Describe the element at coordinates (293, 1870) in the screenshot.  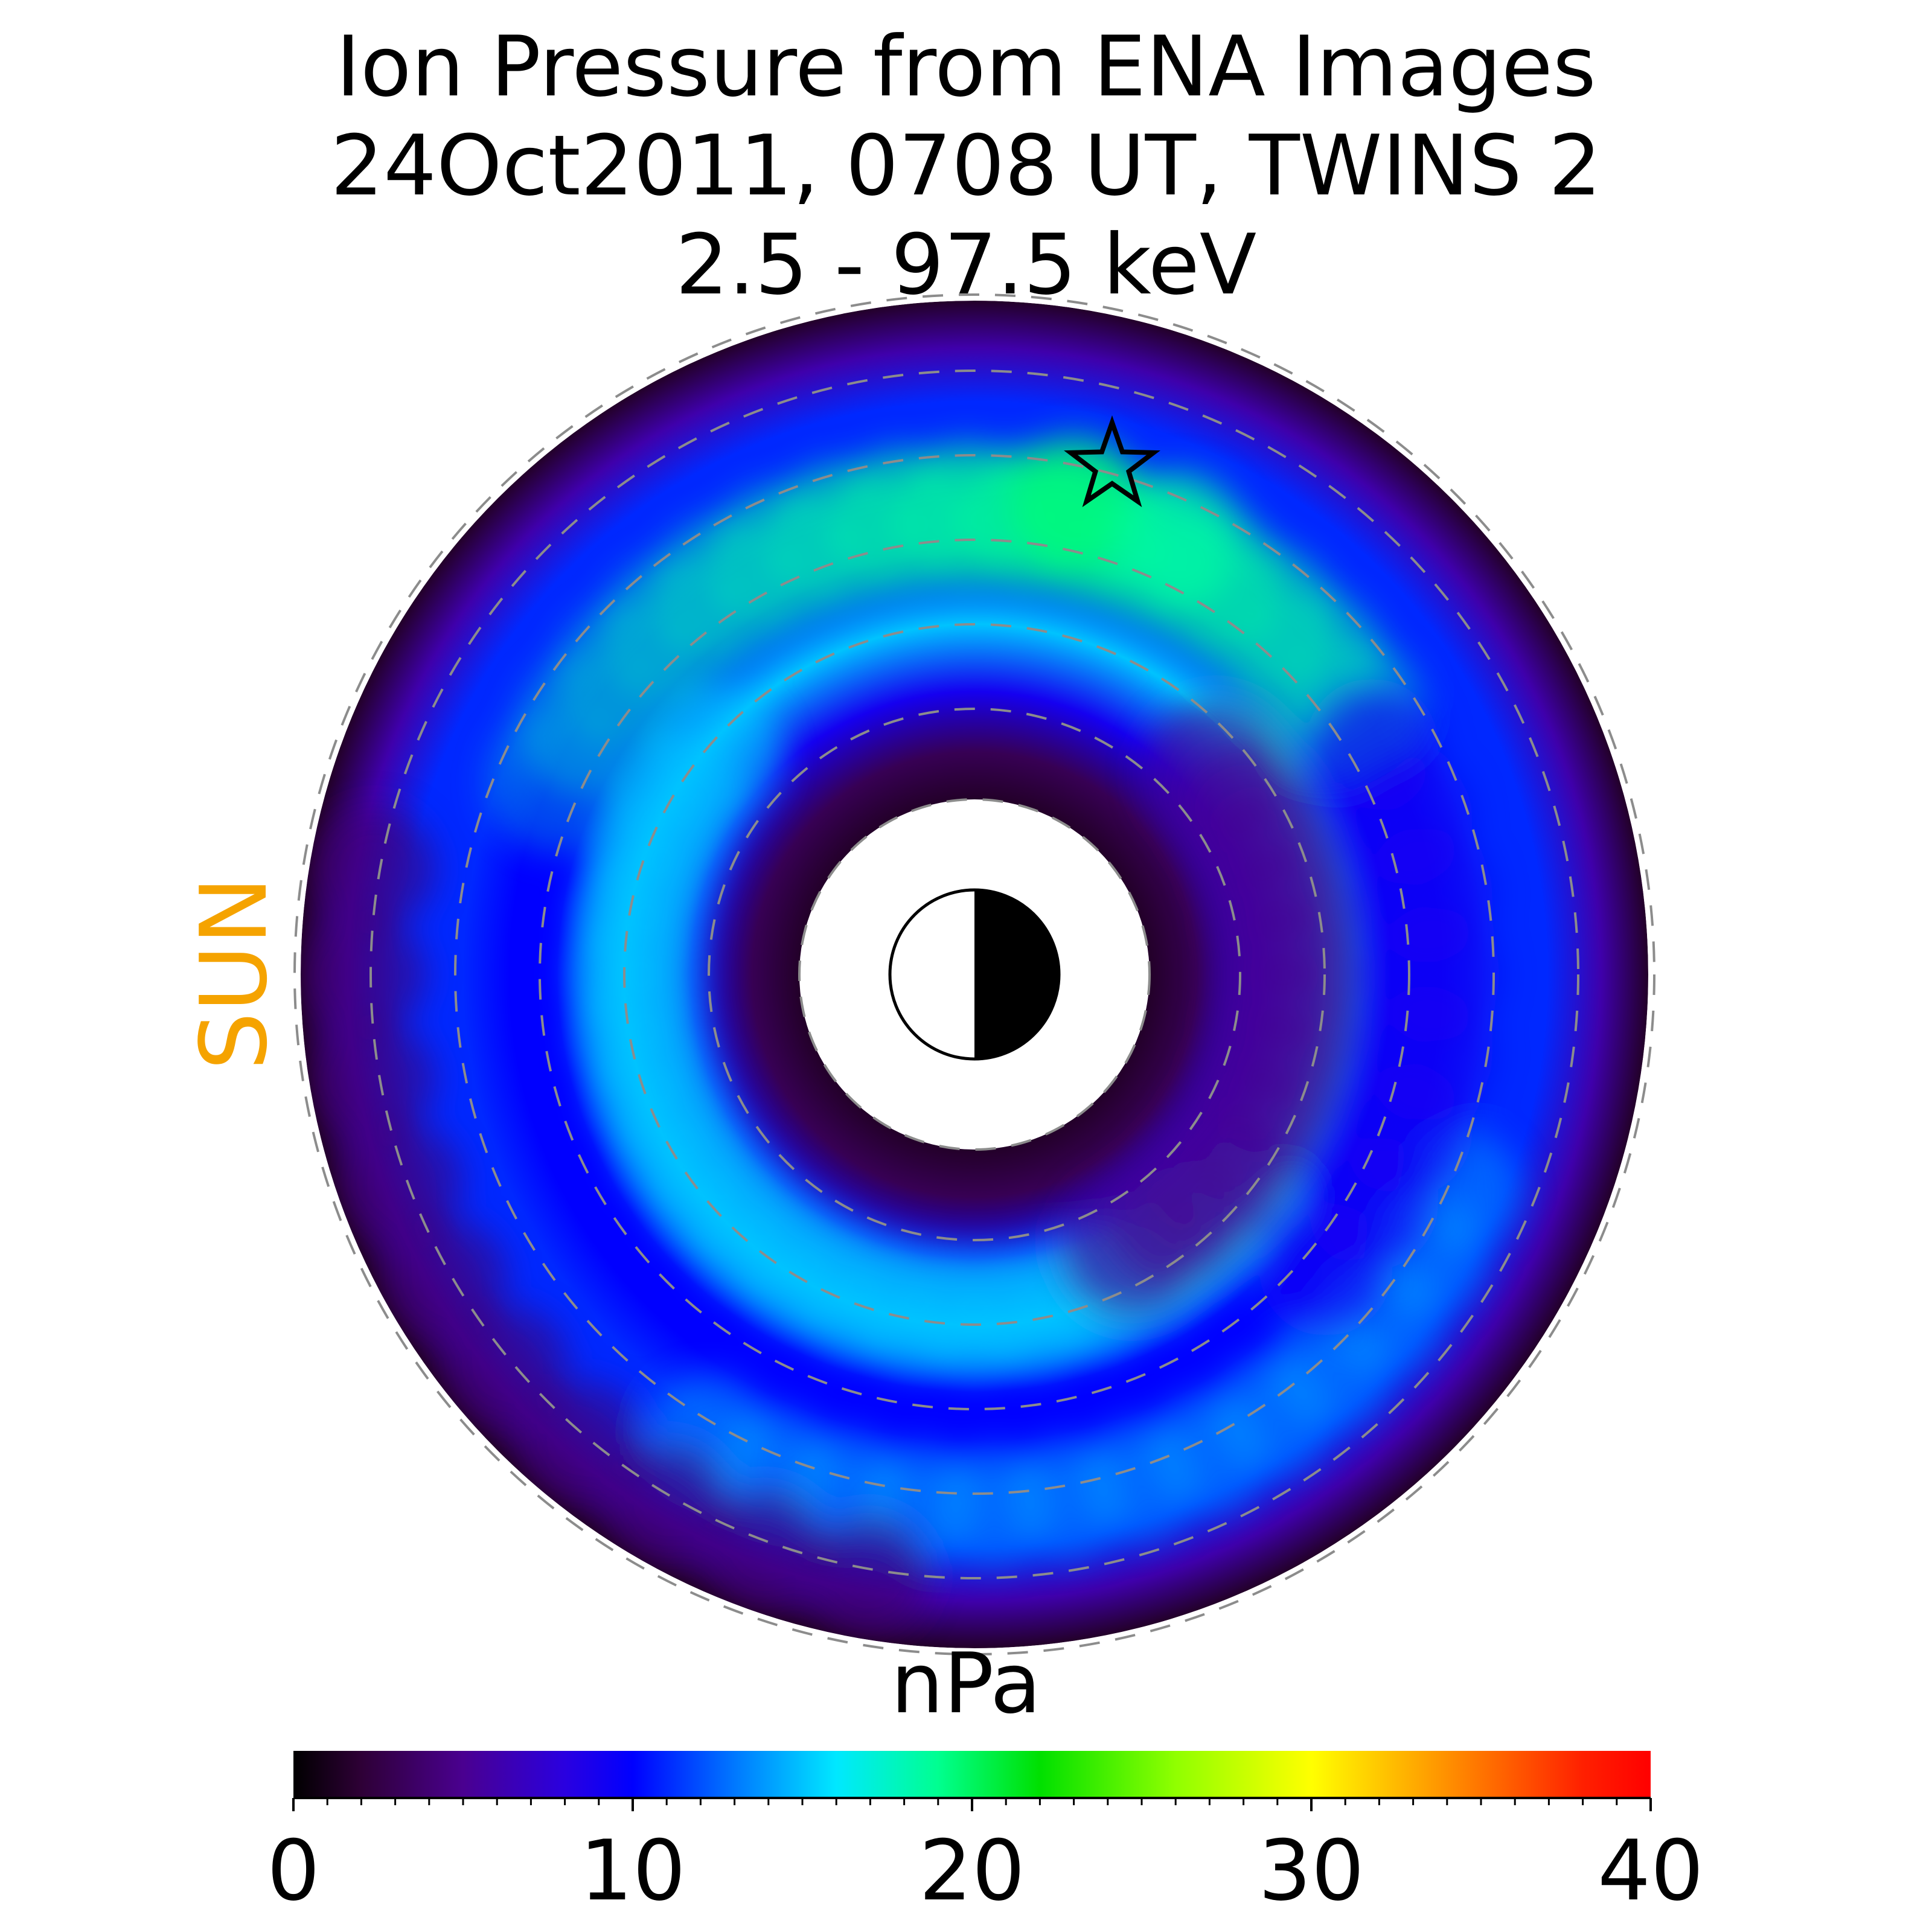
I see `colorbar-tick-label: 0` at that location.